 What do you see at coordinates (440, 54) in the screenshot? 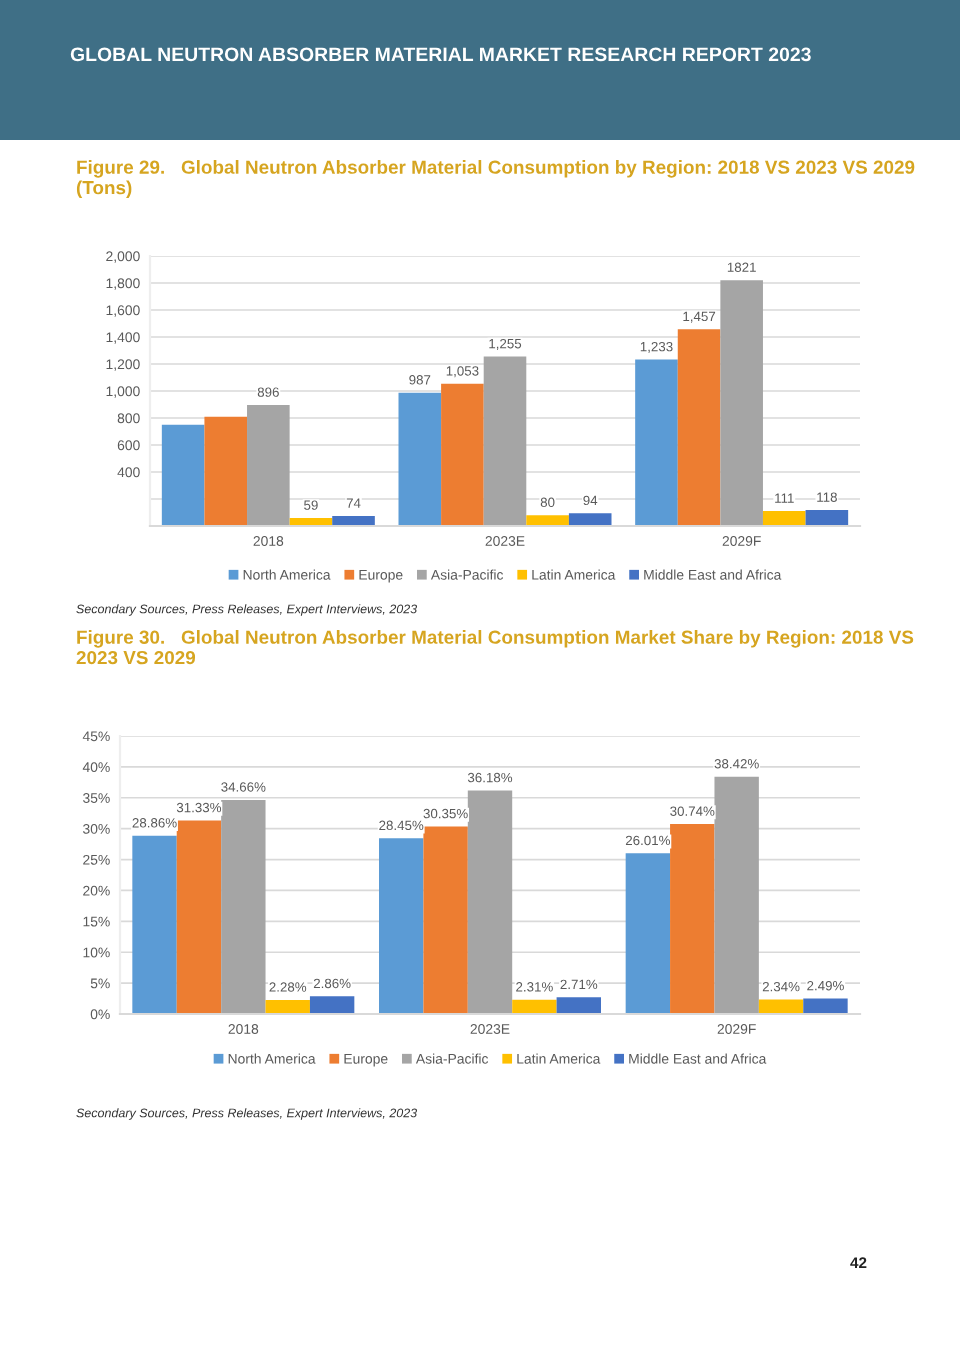
I see `text: GLOBAL NEUTRON ABSORBER MATERIAL MARKET RESEARCH REPORT 2023` at bounding box center [440, 54].